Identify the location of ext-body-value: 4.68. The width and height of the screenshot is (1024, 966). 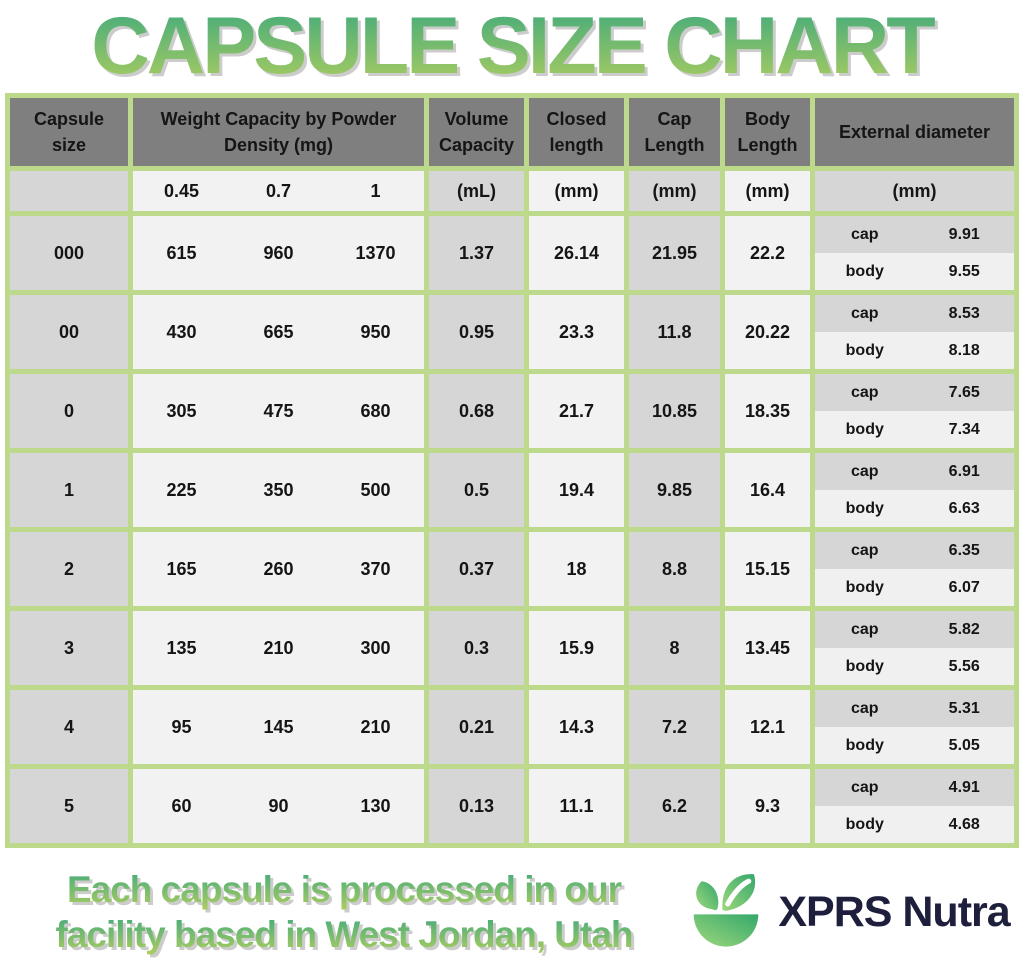
(964, 824).